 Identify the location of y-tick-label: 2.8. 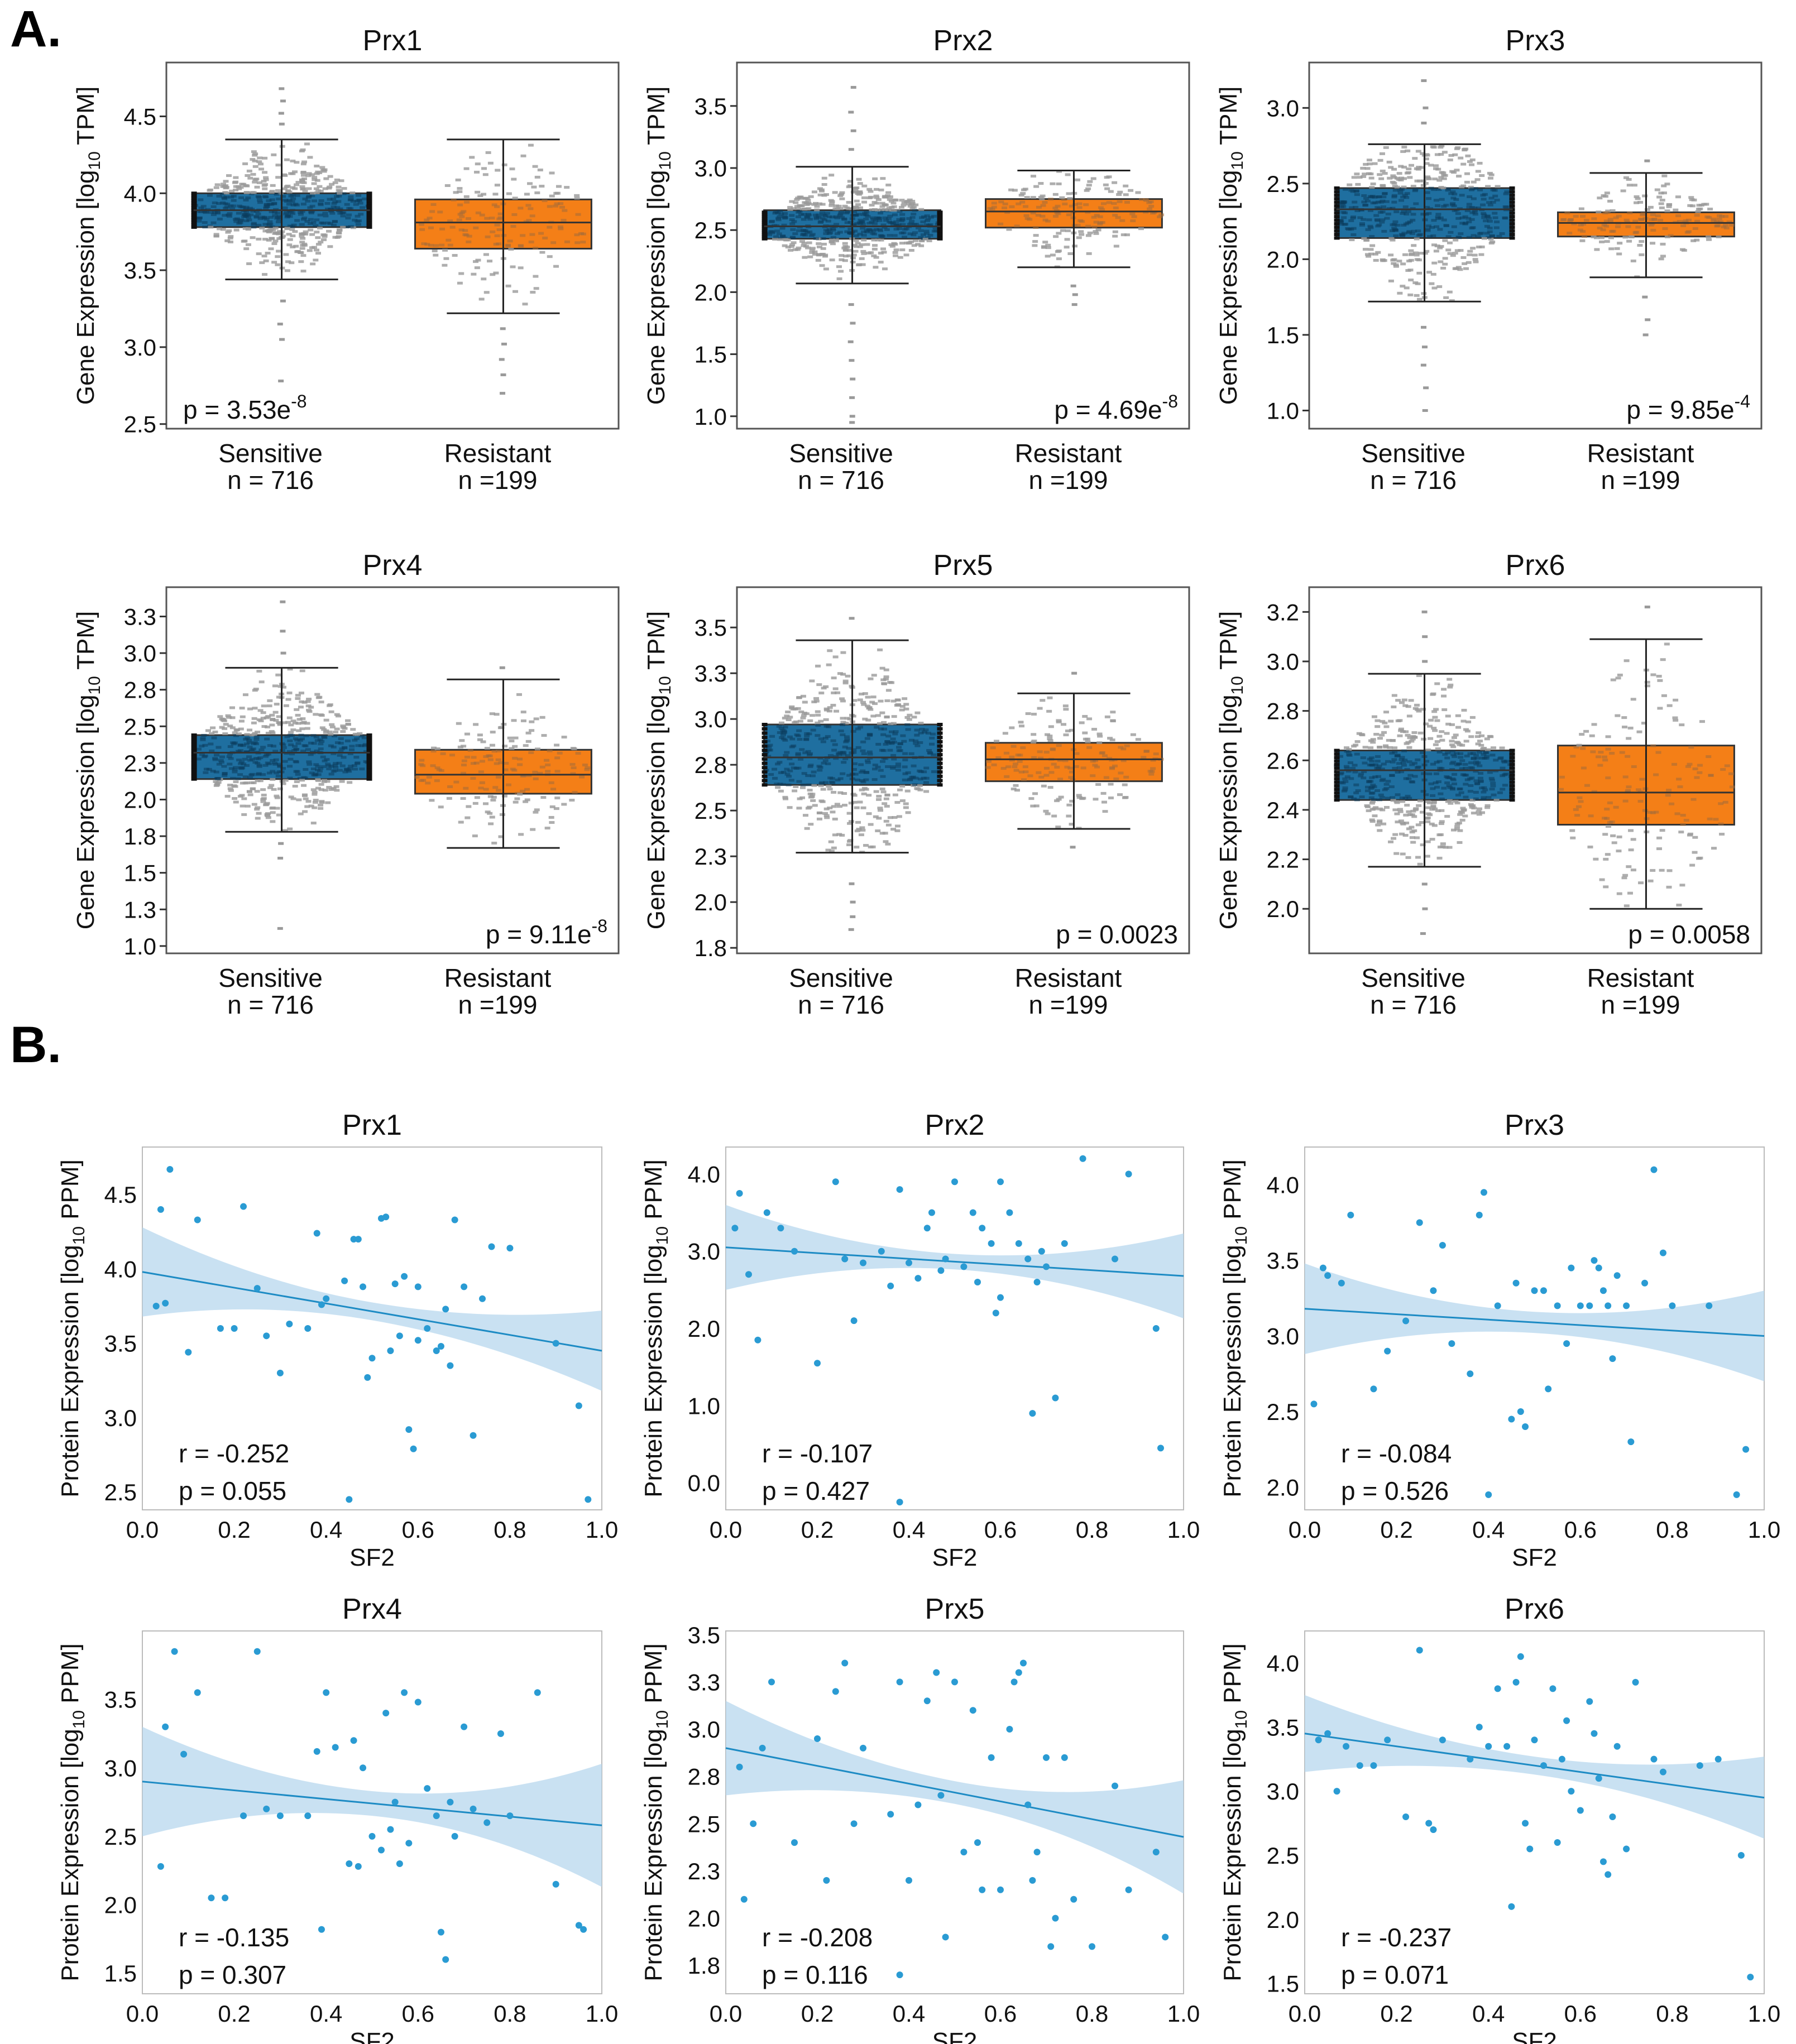
(711, 765).